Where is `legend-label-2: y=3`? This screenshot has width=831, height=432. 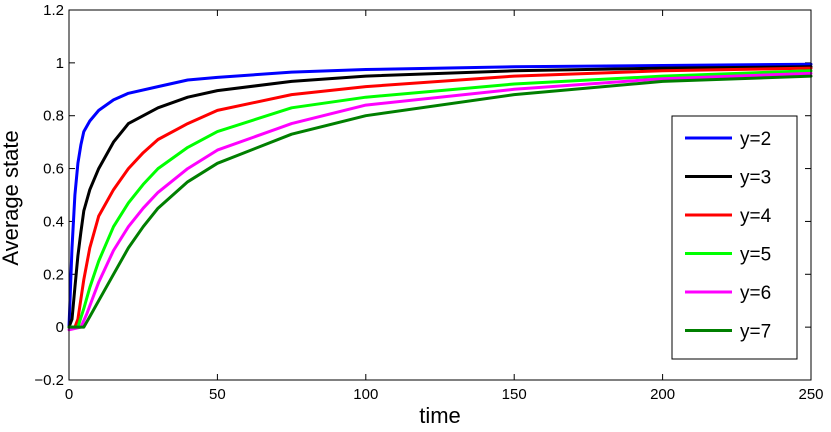 legend-label-2: y=3 is located at coordinates (755, 178).